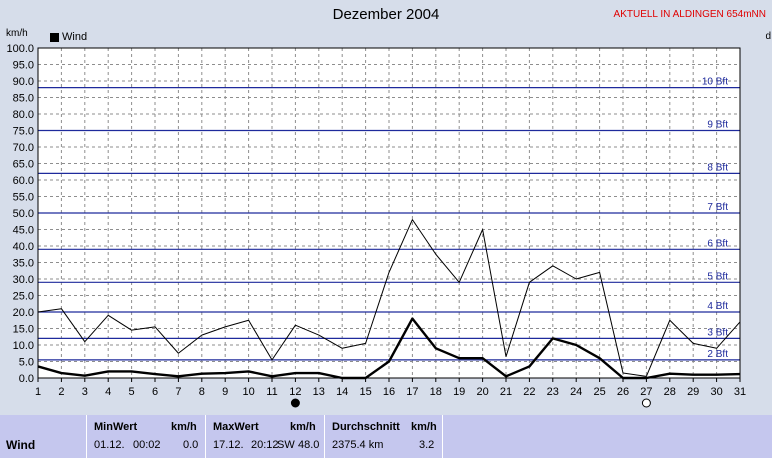 The width and height of the screenshot is (772, 458). I want to click on y-axis-unit: km/h, so click(17, 33).